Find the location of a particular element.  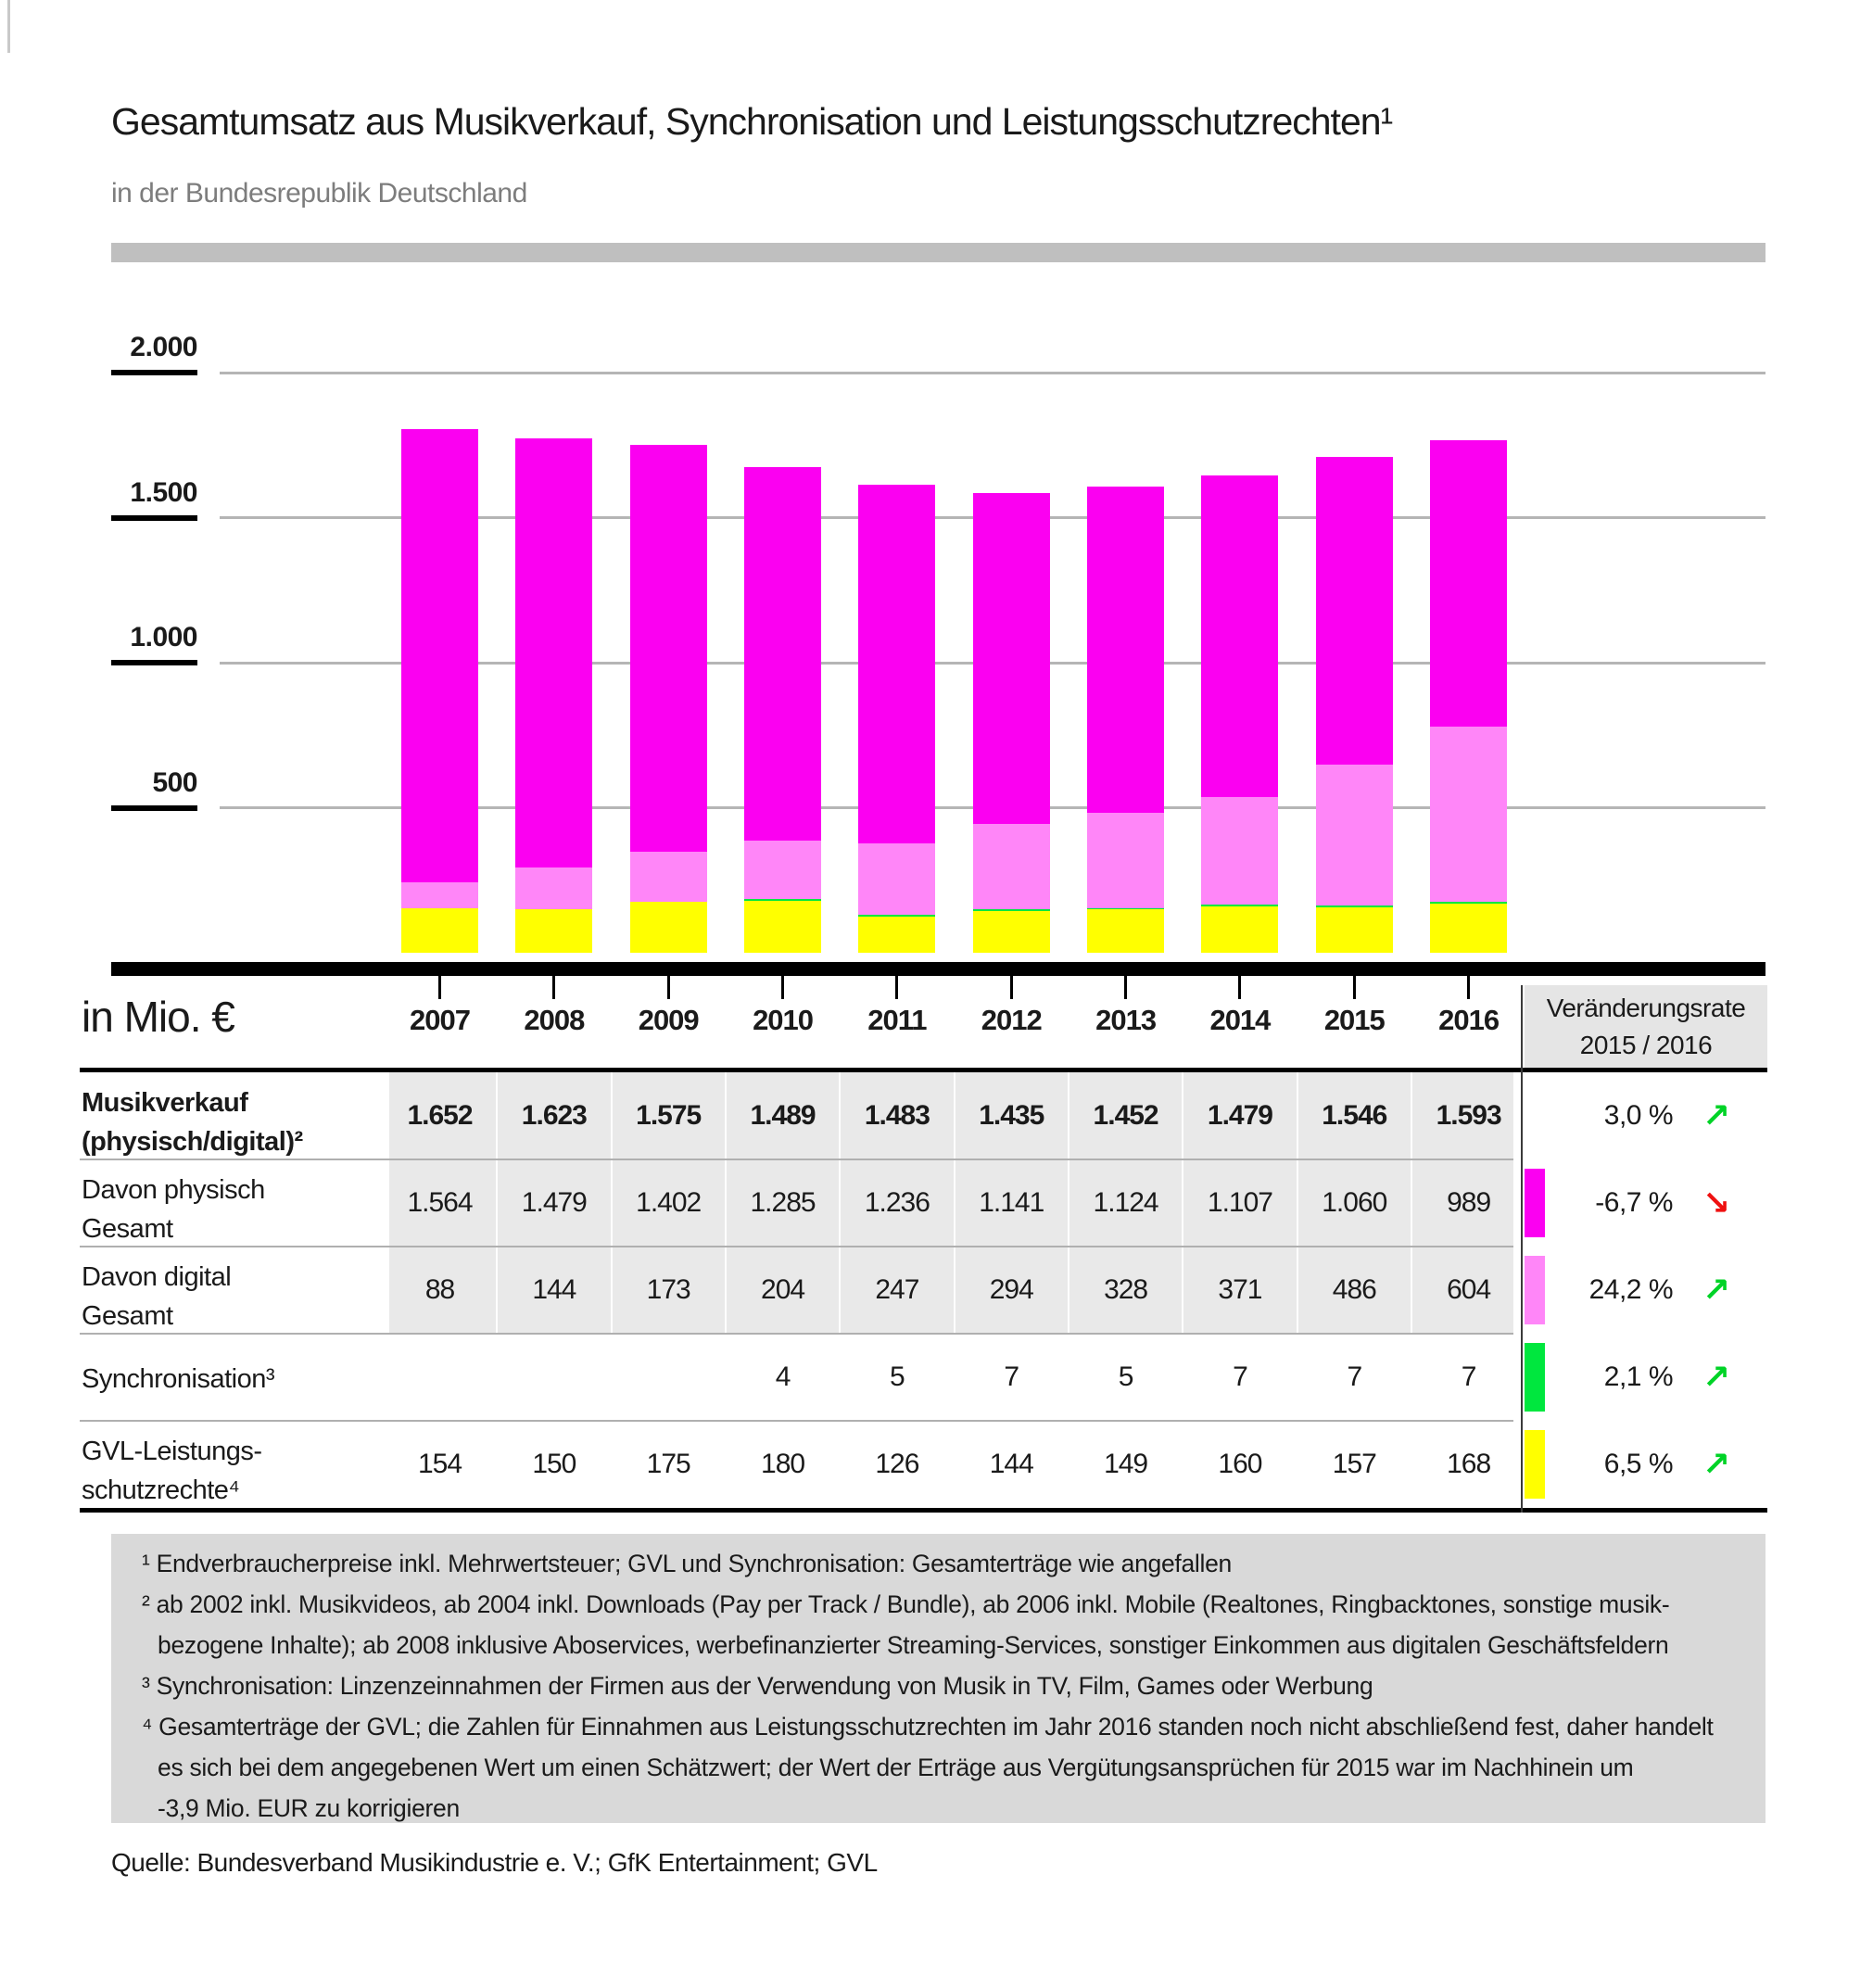

row-label-line: Gesamt is located at coordinates (127, 1316).